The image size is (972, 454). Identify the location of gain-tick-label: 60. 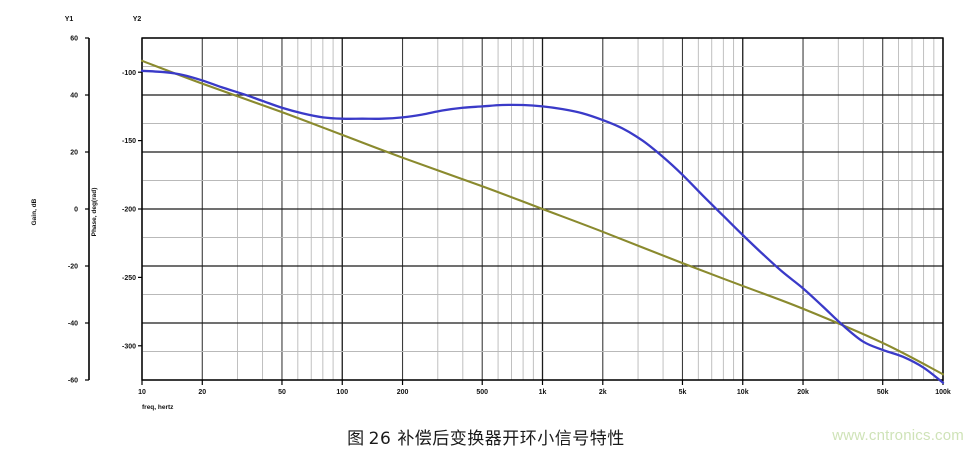
(74, 39).